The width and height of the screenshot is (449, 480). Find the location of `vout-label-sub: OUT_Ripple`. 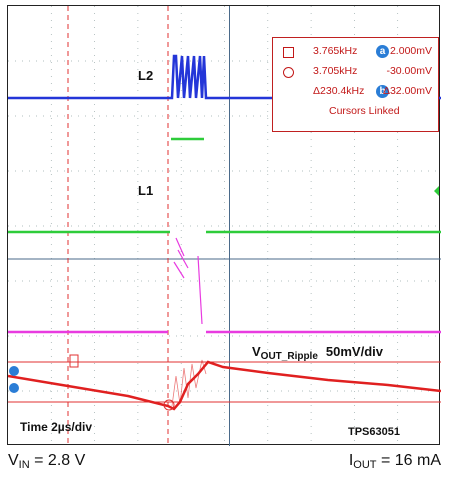

vout-label-sub: OUT_Ripple is located at coordinates (289, 356).